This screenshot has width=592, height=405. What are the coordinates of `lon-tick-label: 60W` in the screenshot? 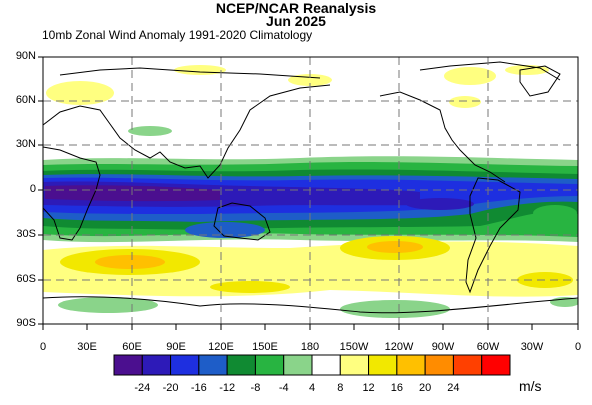 It's located at (488, 347).